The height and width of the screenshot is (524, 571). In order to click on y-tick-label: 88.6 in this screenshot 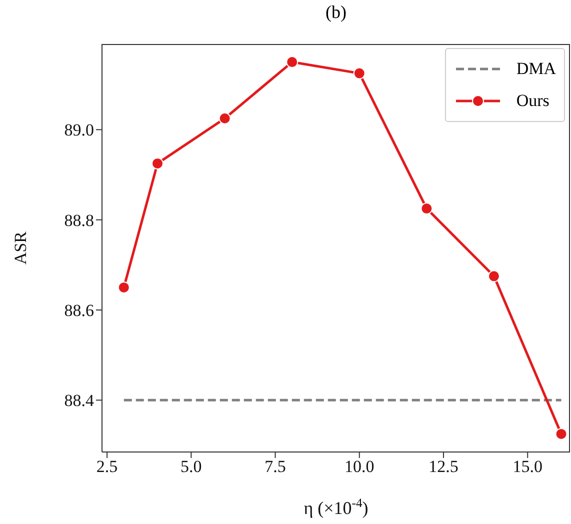, I will do `click(79, 310)`.